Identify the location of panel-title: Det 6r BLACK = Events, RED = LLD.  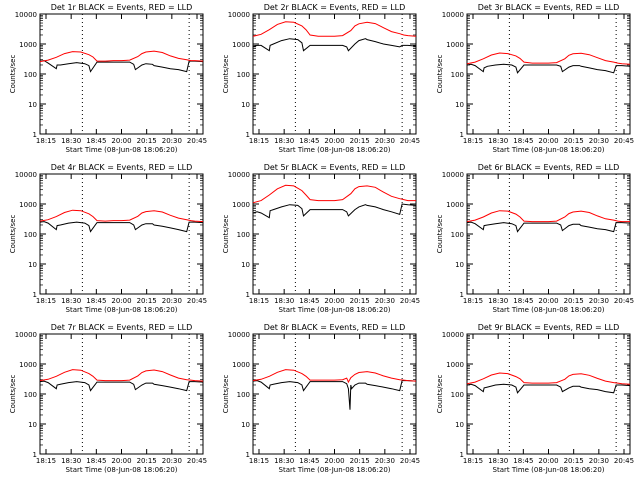
(549, 167).